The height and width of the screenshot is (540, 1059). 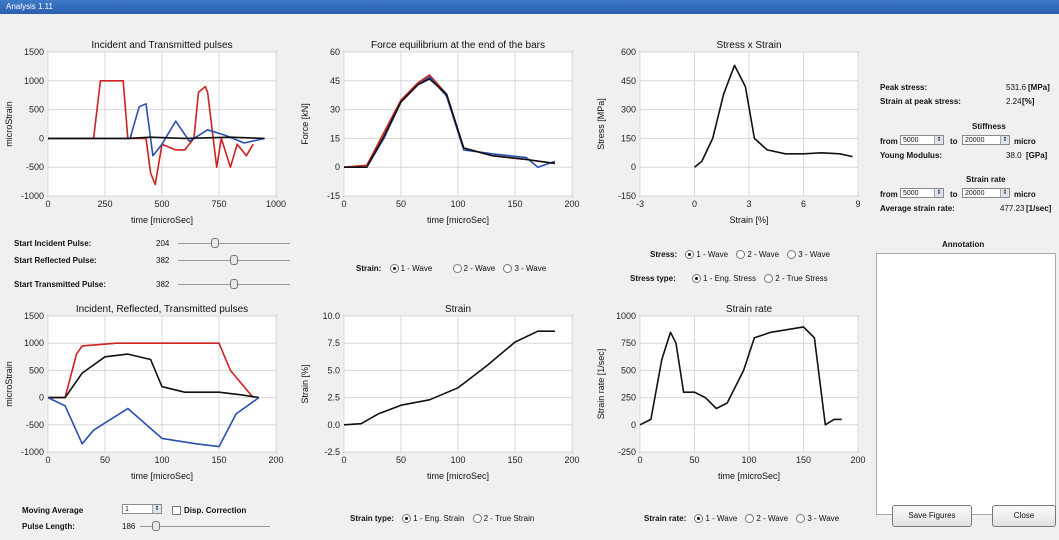 I want to click on y-axis-label: microStrain, so click(x=9, y=384).